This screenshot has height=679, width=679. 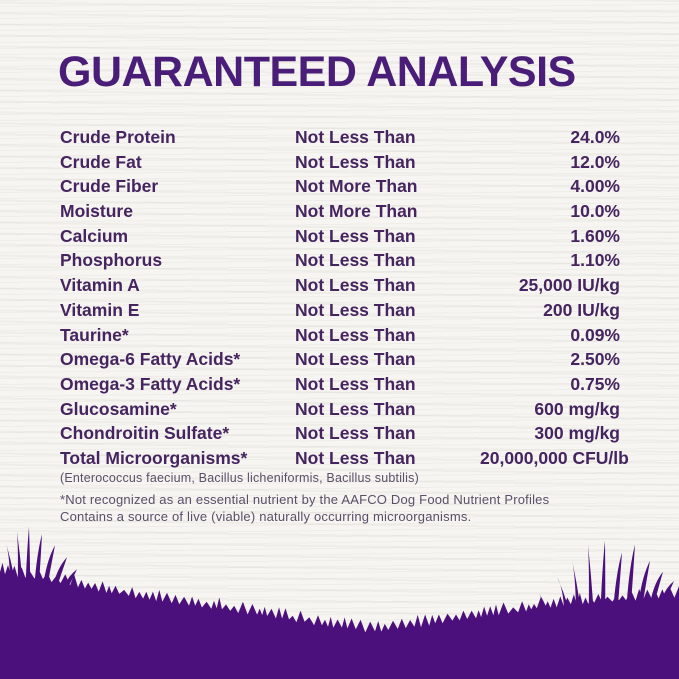 I want to click on nutrient-name: Crude Fiber, so click(x=109, y=186).